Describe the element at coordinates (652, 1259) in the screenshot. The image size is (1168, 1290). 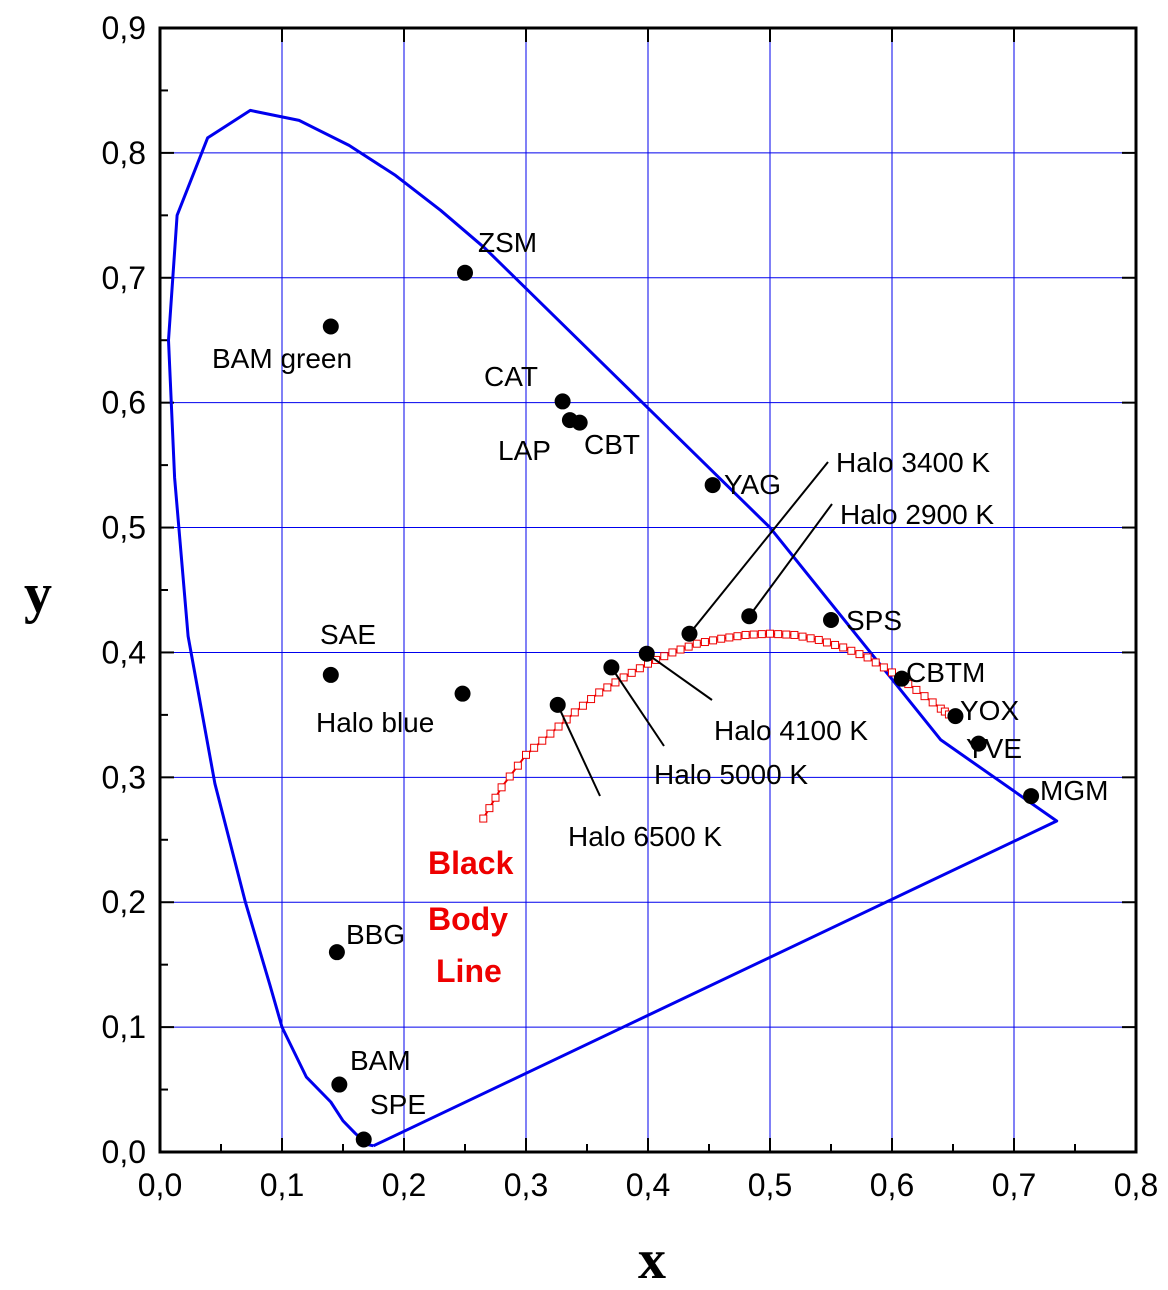
I see `x-axis-title: x` at that location.